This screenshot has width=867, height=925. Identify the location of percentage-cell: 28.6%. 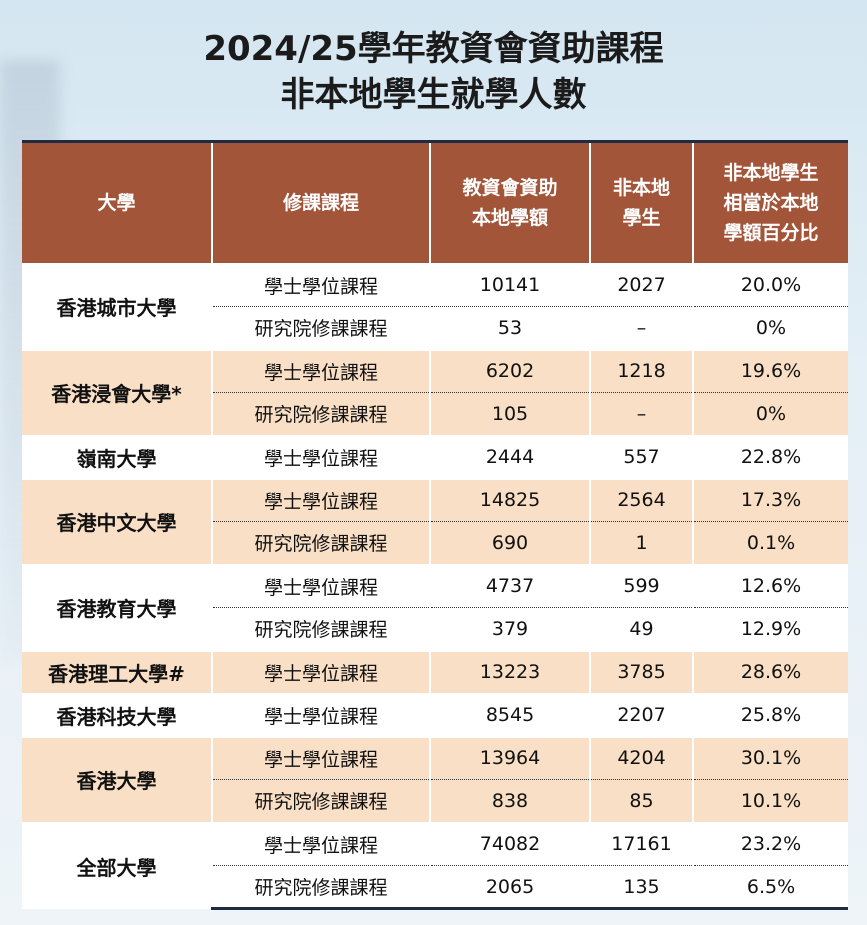
(770, 671).